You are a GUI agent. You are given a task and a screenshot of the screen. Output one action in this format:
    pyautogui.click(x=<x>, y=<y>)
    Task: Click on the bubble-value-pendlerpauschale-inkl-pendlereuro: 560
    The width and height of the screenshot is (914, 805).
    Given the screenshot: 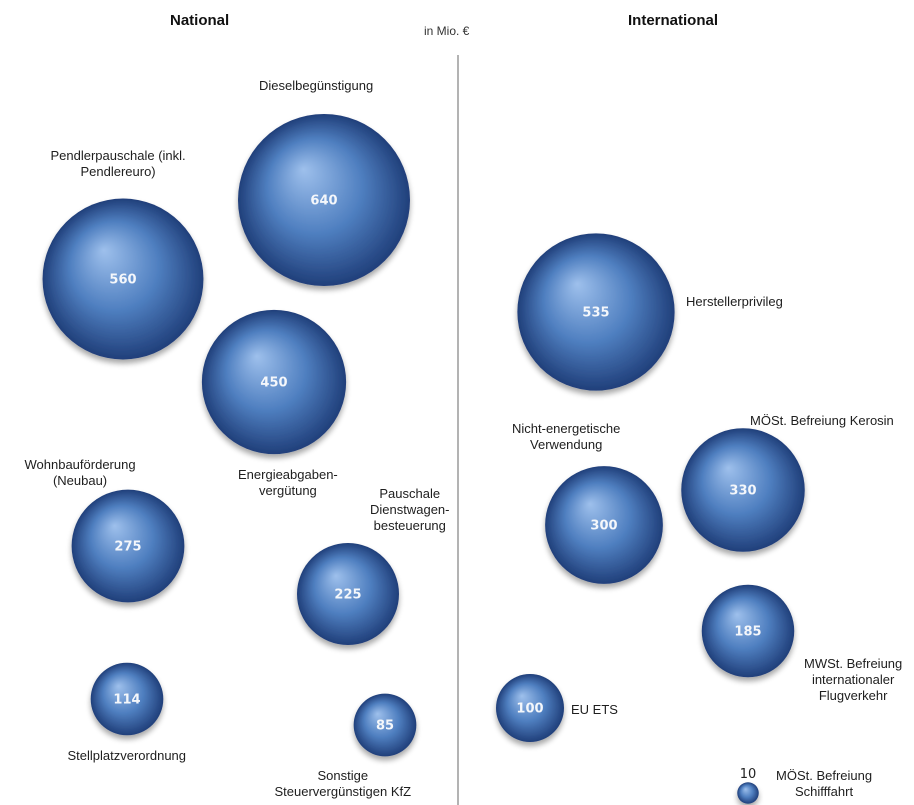 What is the action you would take?
    pyautogui.click(x=122, y=280)
    